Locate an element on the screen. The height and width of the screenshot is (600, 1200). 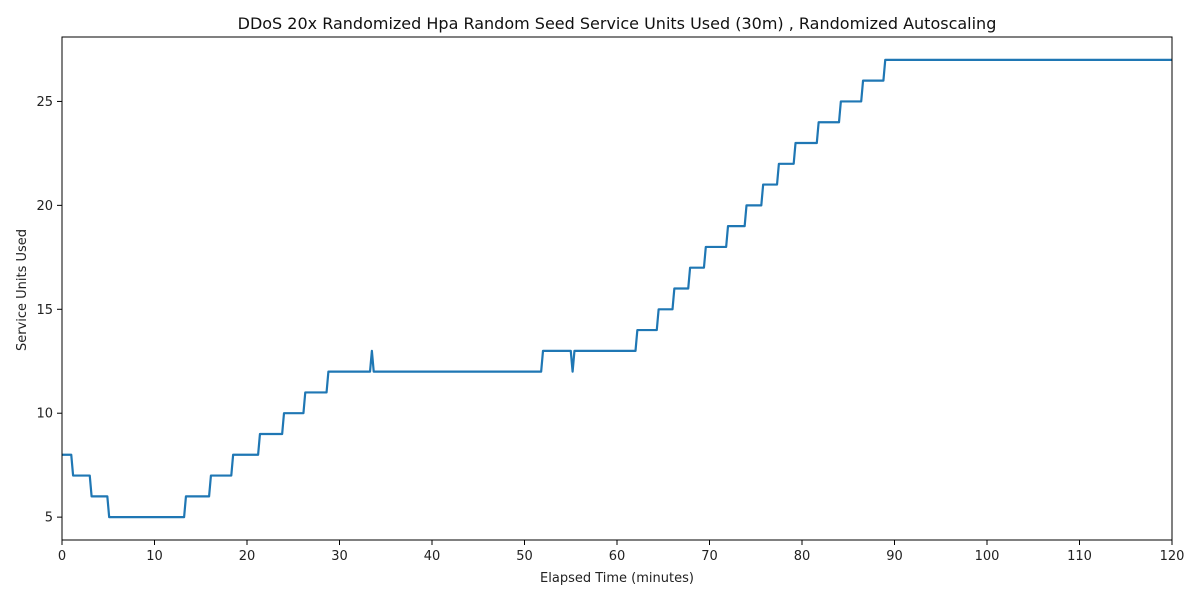
x-tick-label: 30 is located at coordinates (339, 556).